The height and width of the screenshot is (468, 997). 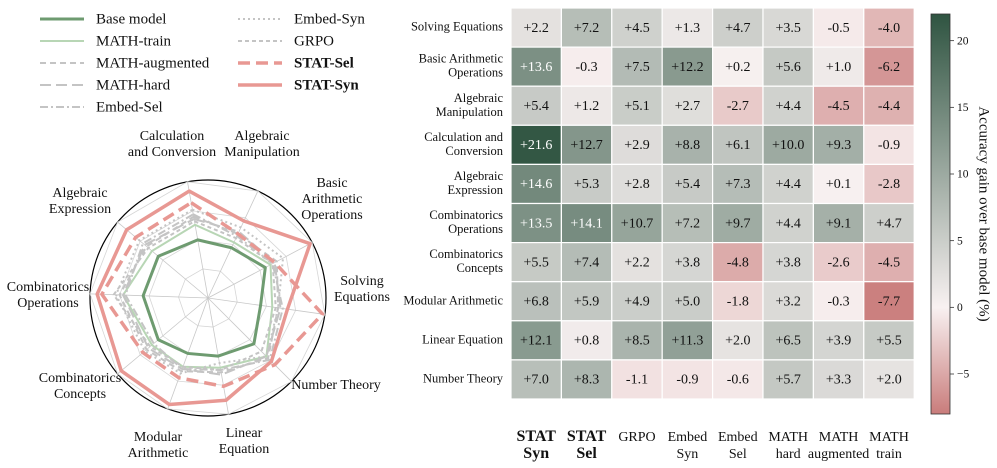 What do you see at coordinates (463, 378) in the screenshot?
I see `heatmap-row-label-9: Number Theory` at bounding box center [463, 378].